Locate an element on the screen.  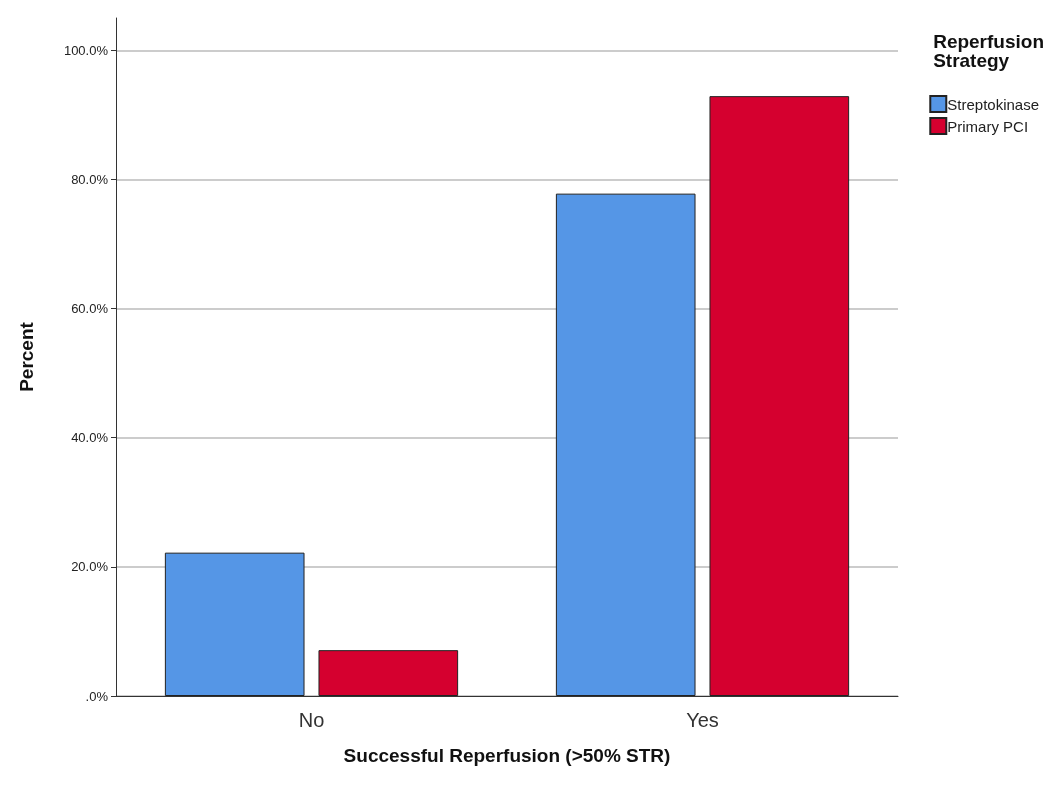
x-tick-label: No is located at coordinates (311, 720).